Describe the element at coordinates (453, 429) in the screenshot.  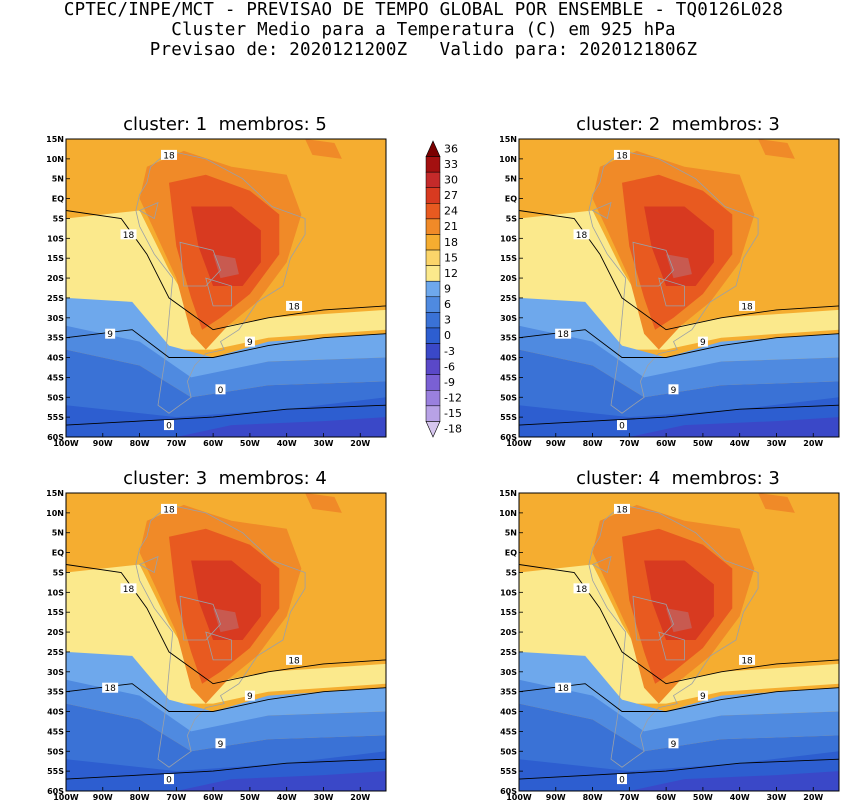
I see `colorbar-label: -18` at that location.